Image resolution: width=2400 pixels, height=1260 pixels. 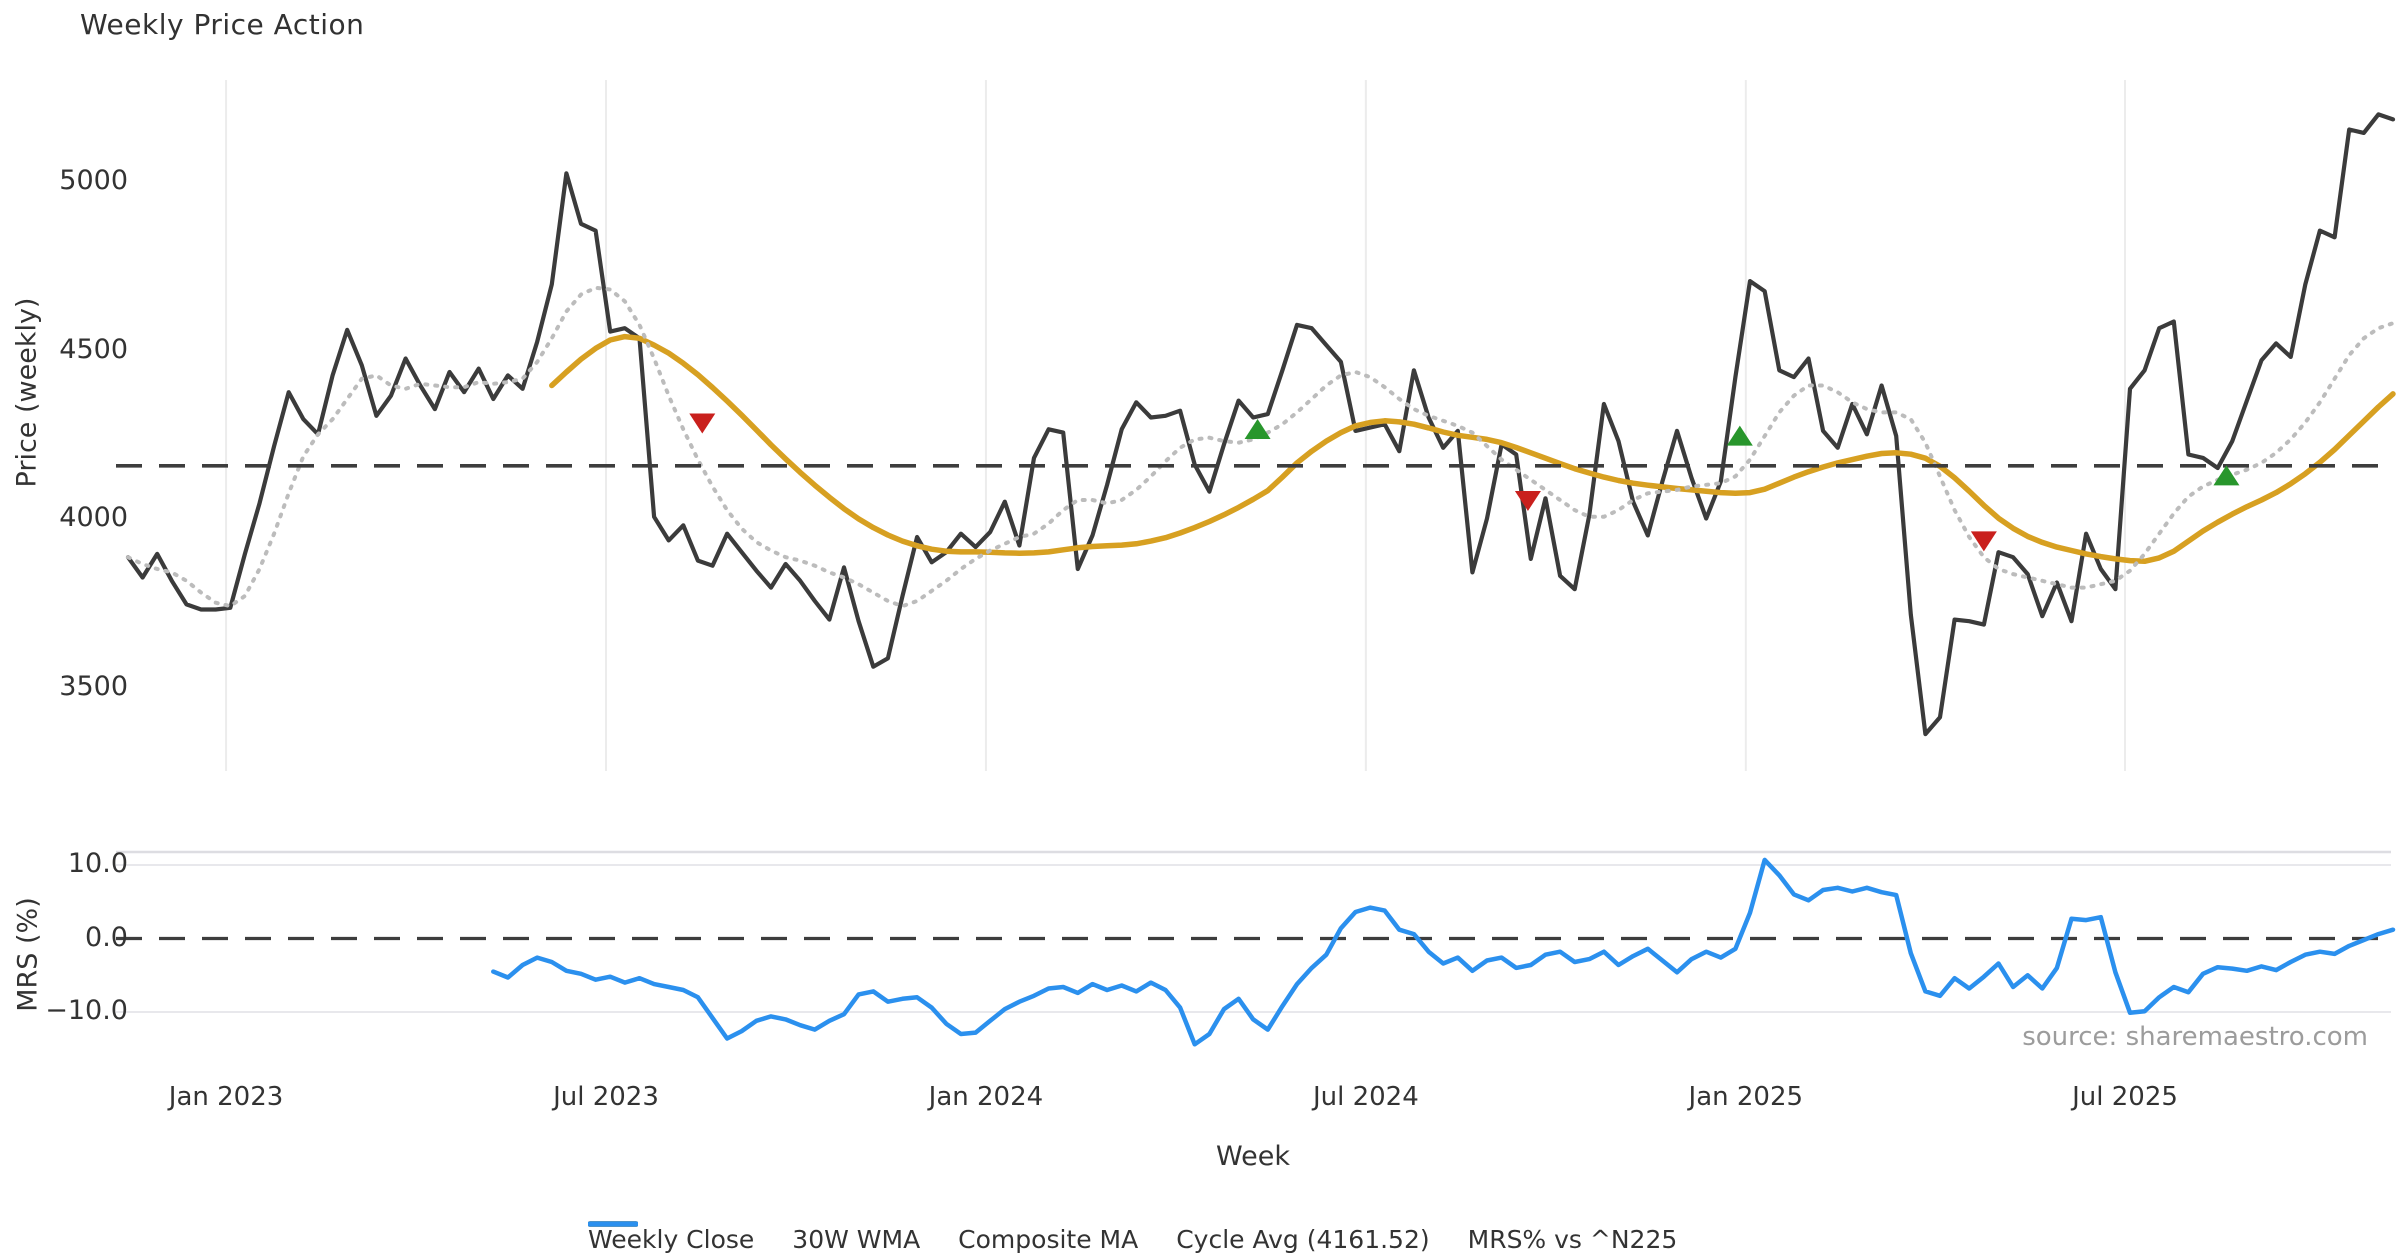 I want to click on x-tick-label: Jan 2024, so click(x=986, y=1097).